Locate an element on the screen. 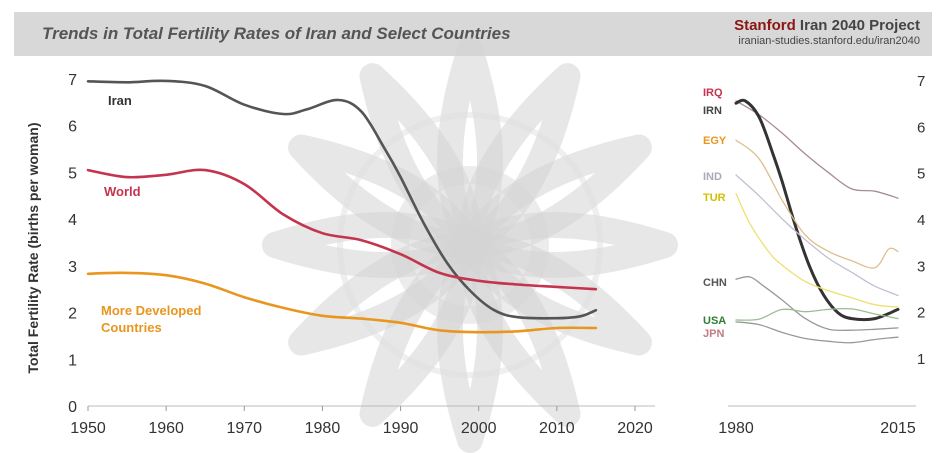 The image size is (942, 453). country-label-irq: IRQ is located at coordinates (713, 93).